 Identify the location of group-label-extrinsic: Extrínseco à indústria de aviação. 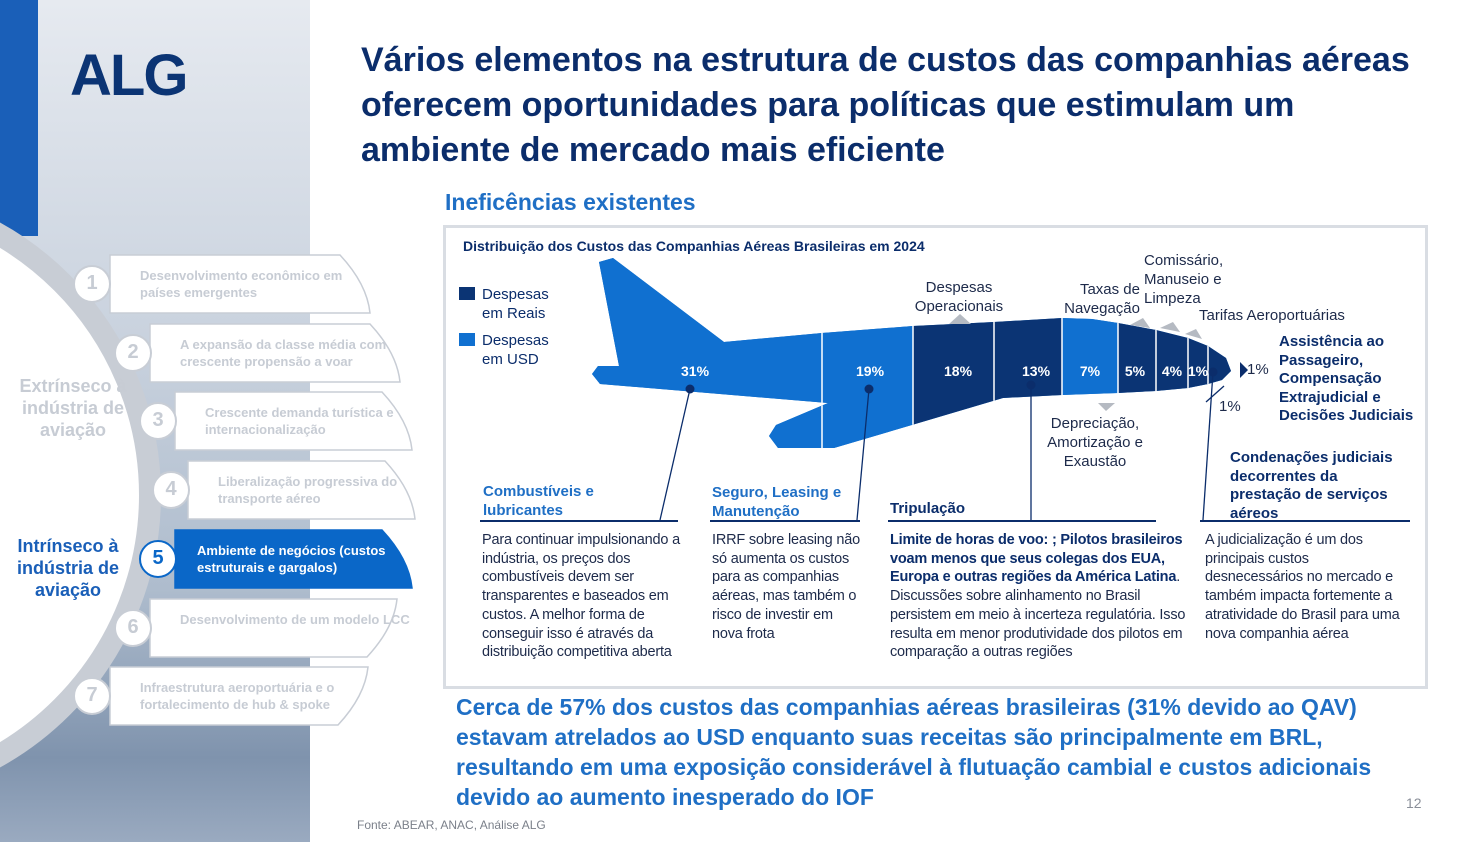
(73, 408).